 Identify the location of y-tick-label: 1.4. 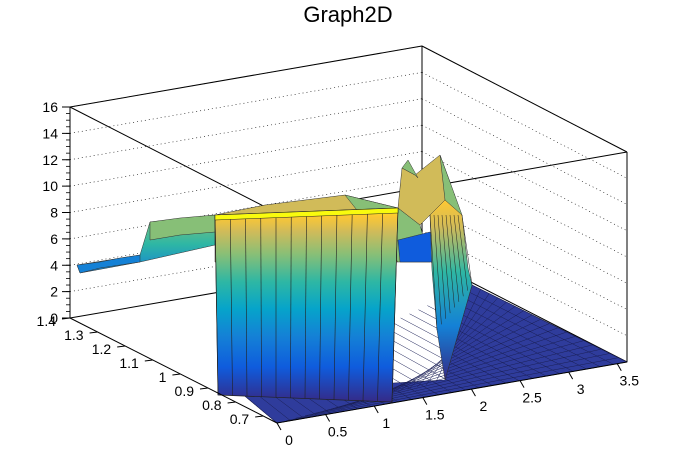
(47, 321).